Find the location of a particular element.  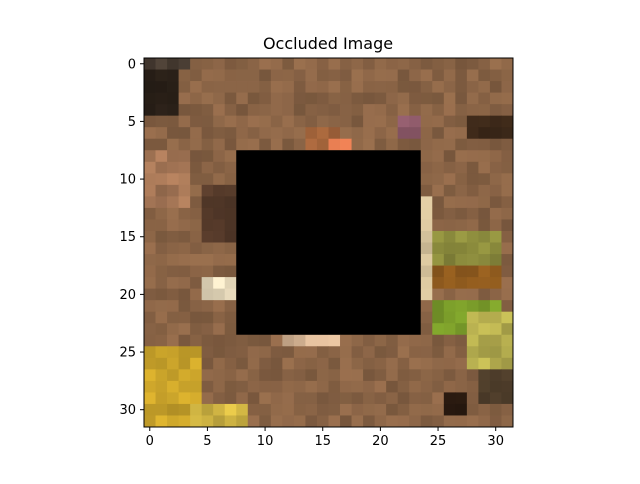

x-tick-label: 10 is located at coordinates (265, 441).